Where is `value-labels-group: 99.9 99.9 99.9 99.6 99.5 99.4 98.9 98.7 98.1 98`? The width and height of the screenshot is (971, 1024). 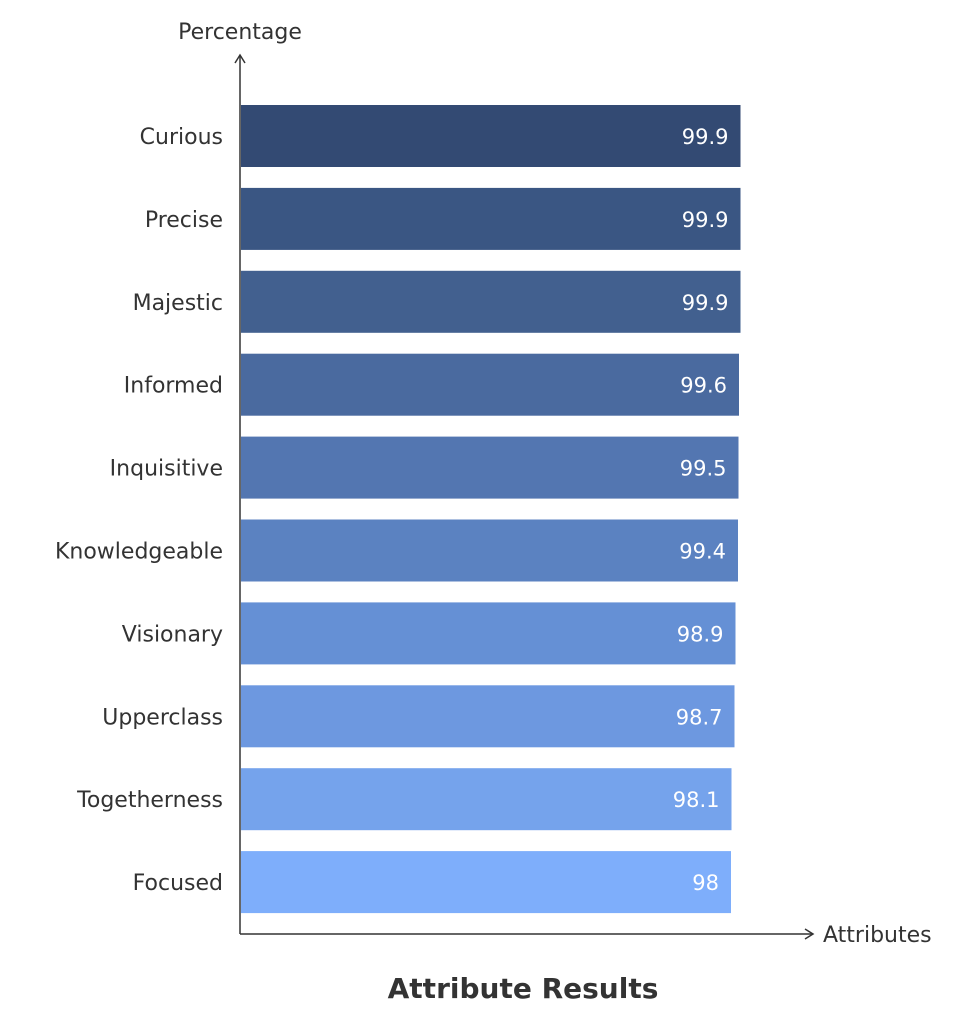 value-labels-group: 99.9 99.9 99.9 99.6 99.5 99.4 98.9 98.7 98.1 98 is located at coordinates (701, 510).